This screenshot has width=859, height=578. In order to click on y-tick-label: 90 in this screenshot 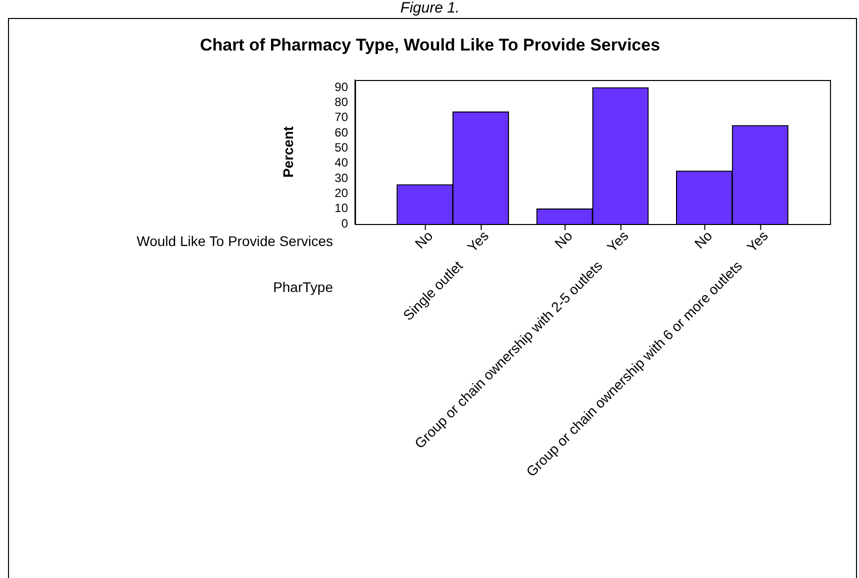, I will do `click(341, 87)`.